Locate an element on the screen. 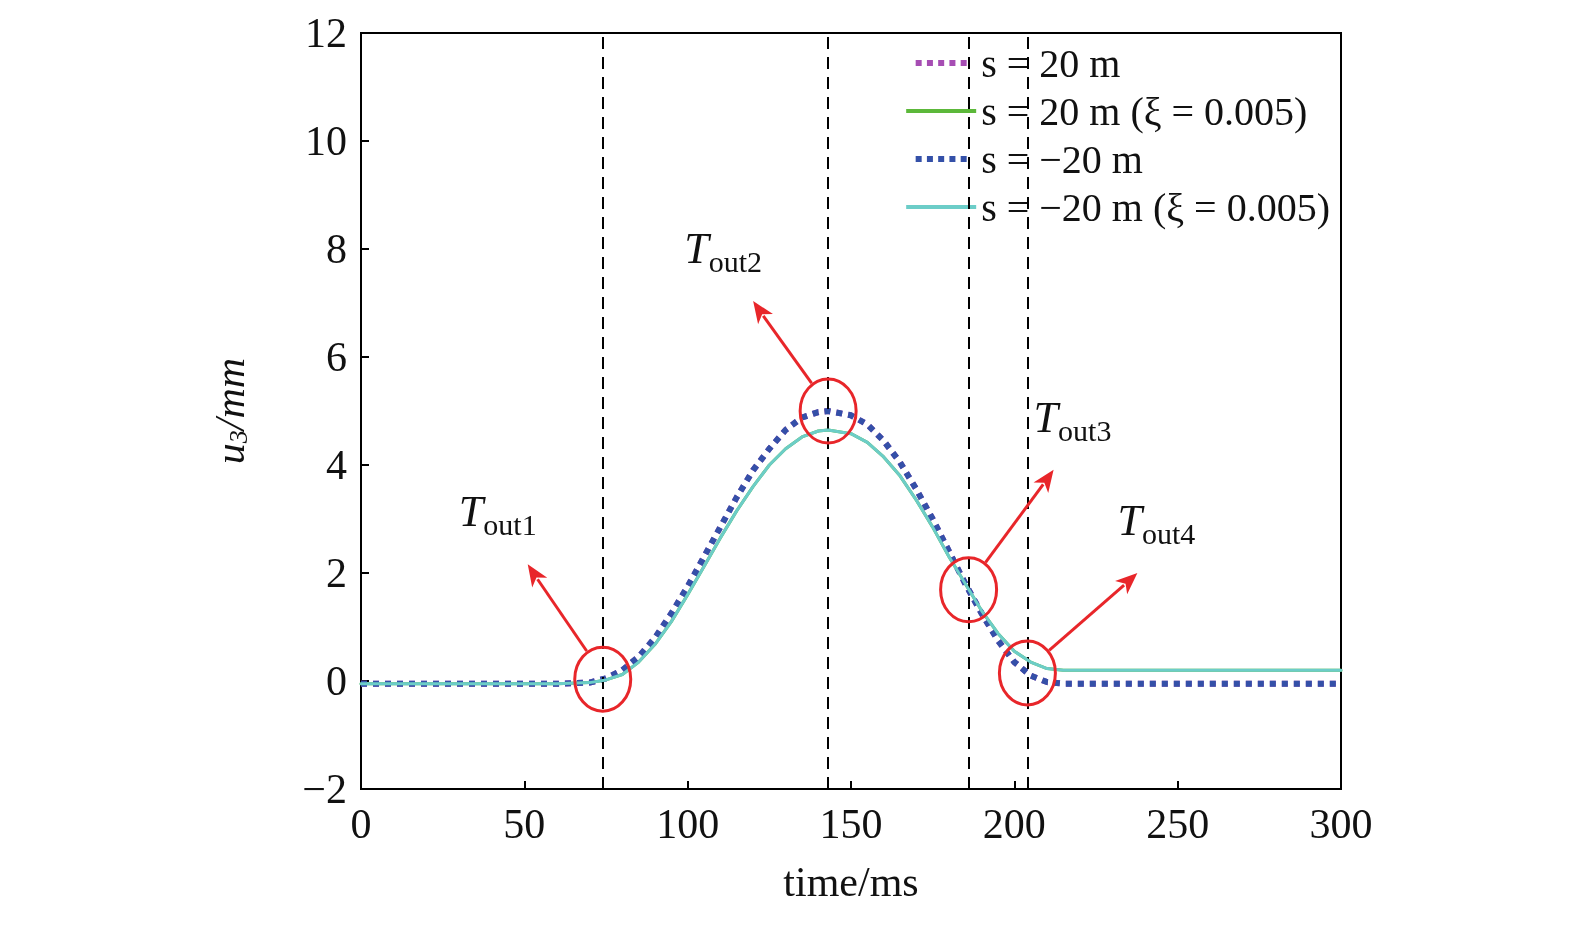 The image size is (1575, 934). annotation: T$_{out4}$ is located at coordinates (1156, 522).